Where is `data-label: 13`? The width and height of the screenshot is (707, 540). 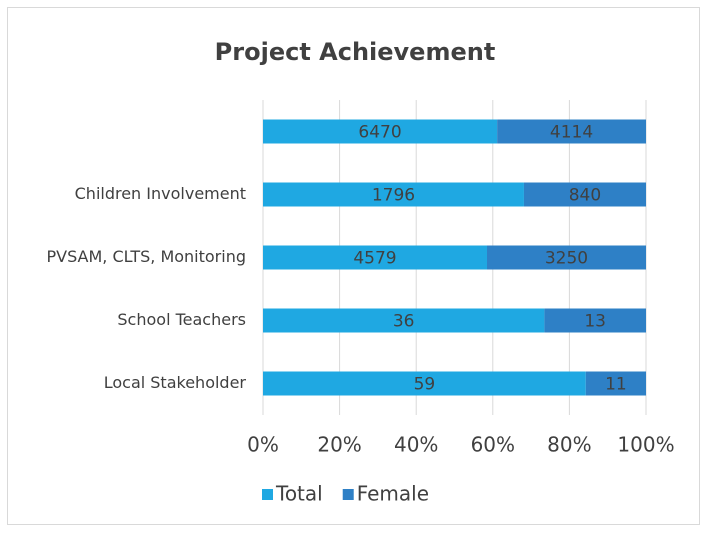 data-label: 13 is located at coordinates (595, 322).